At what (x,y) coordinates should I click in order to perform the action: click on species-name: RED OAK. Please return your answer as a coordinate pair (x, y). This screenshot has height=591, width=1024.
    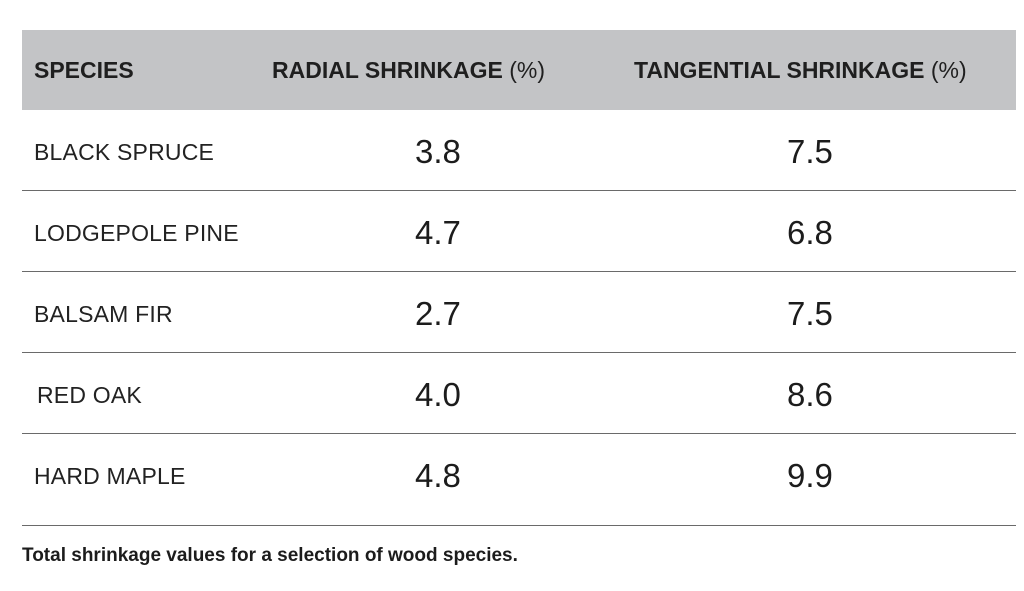
    Looking at the image, I should click on (89, 395).